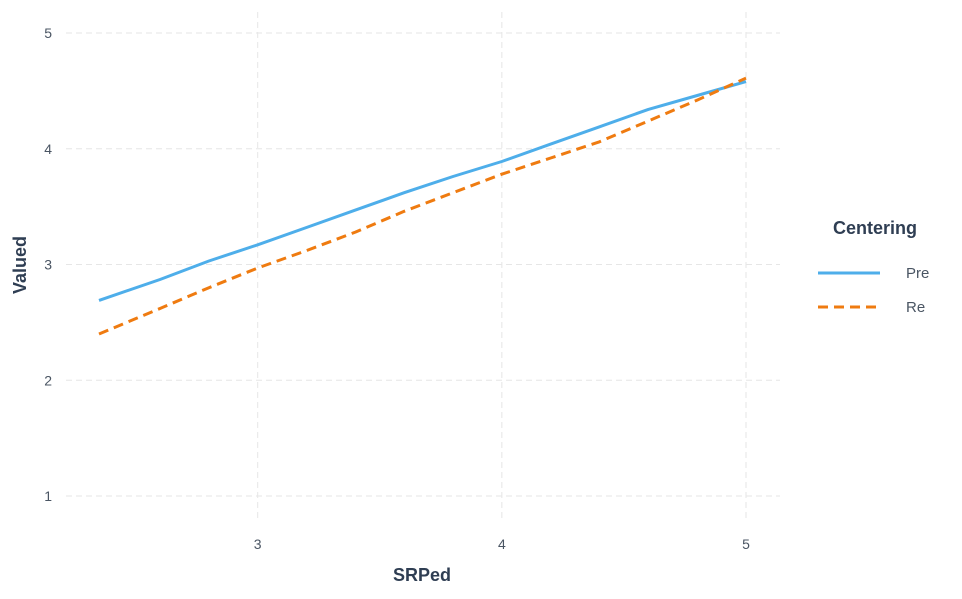  I want to click on legend: Centering Pre Re, so click(873, 267).